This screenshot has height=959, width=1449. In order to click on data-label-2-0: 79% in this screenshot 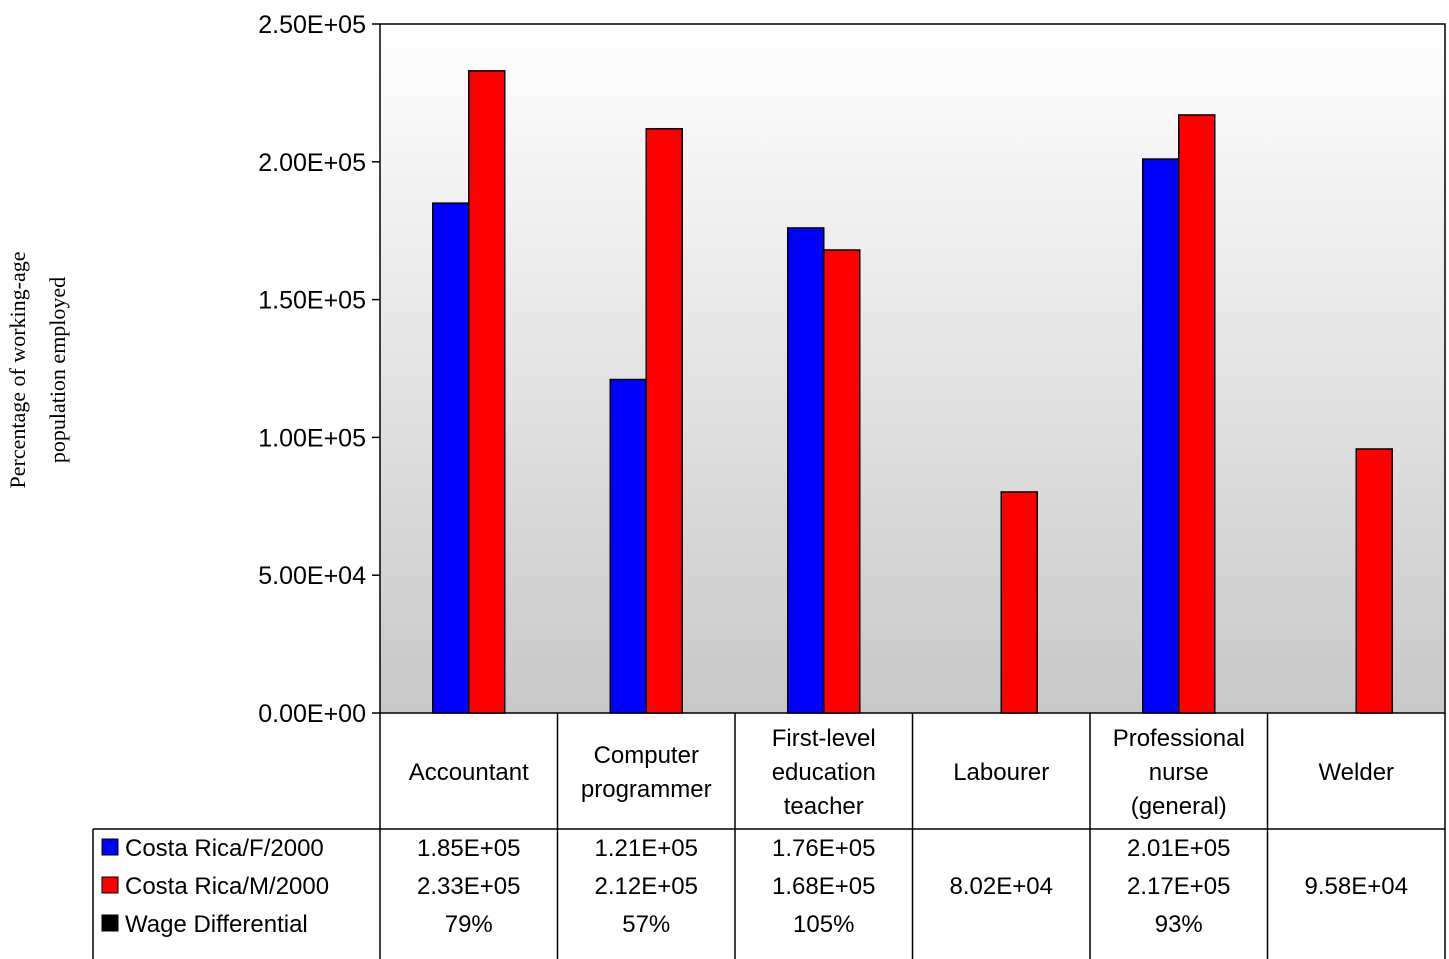, I will do `click(469, 924)`.